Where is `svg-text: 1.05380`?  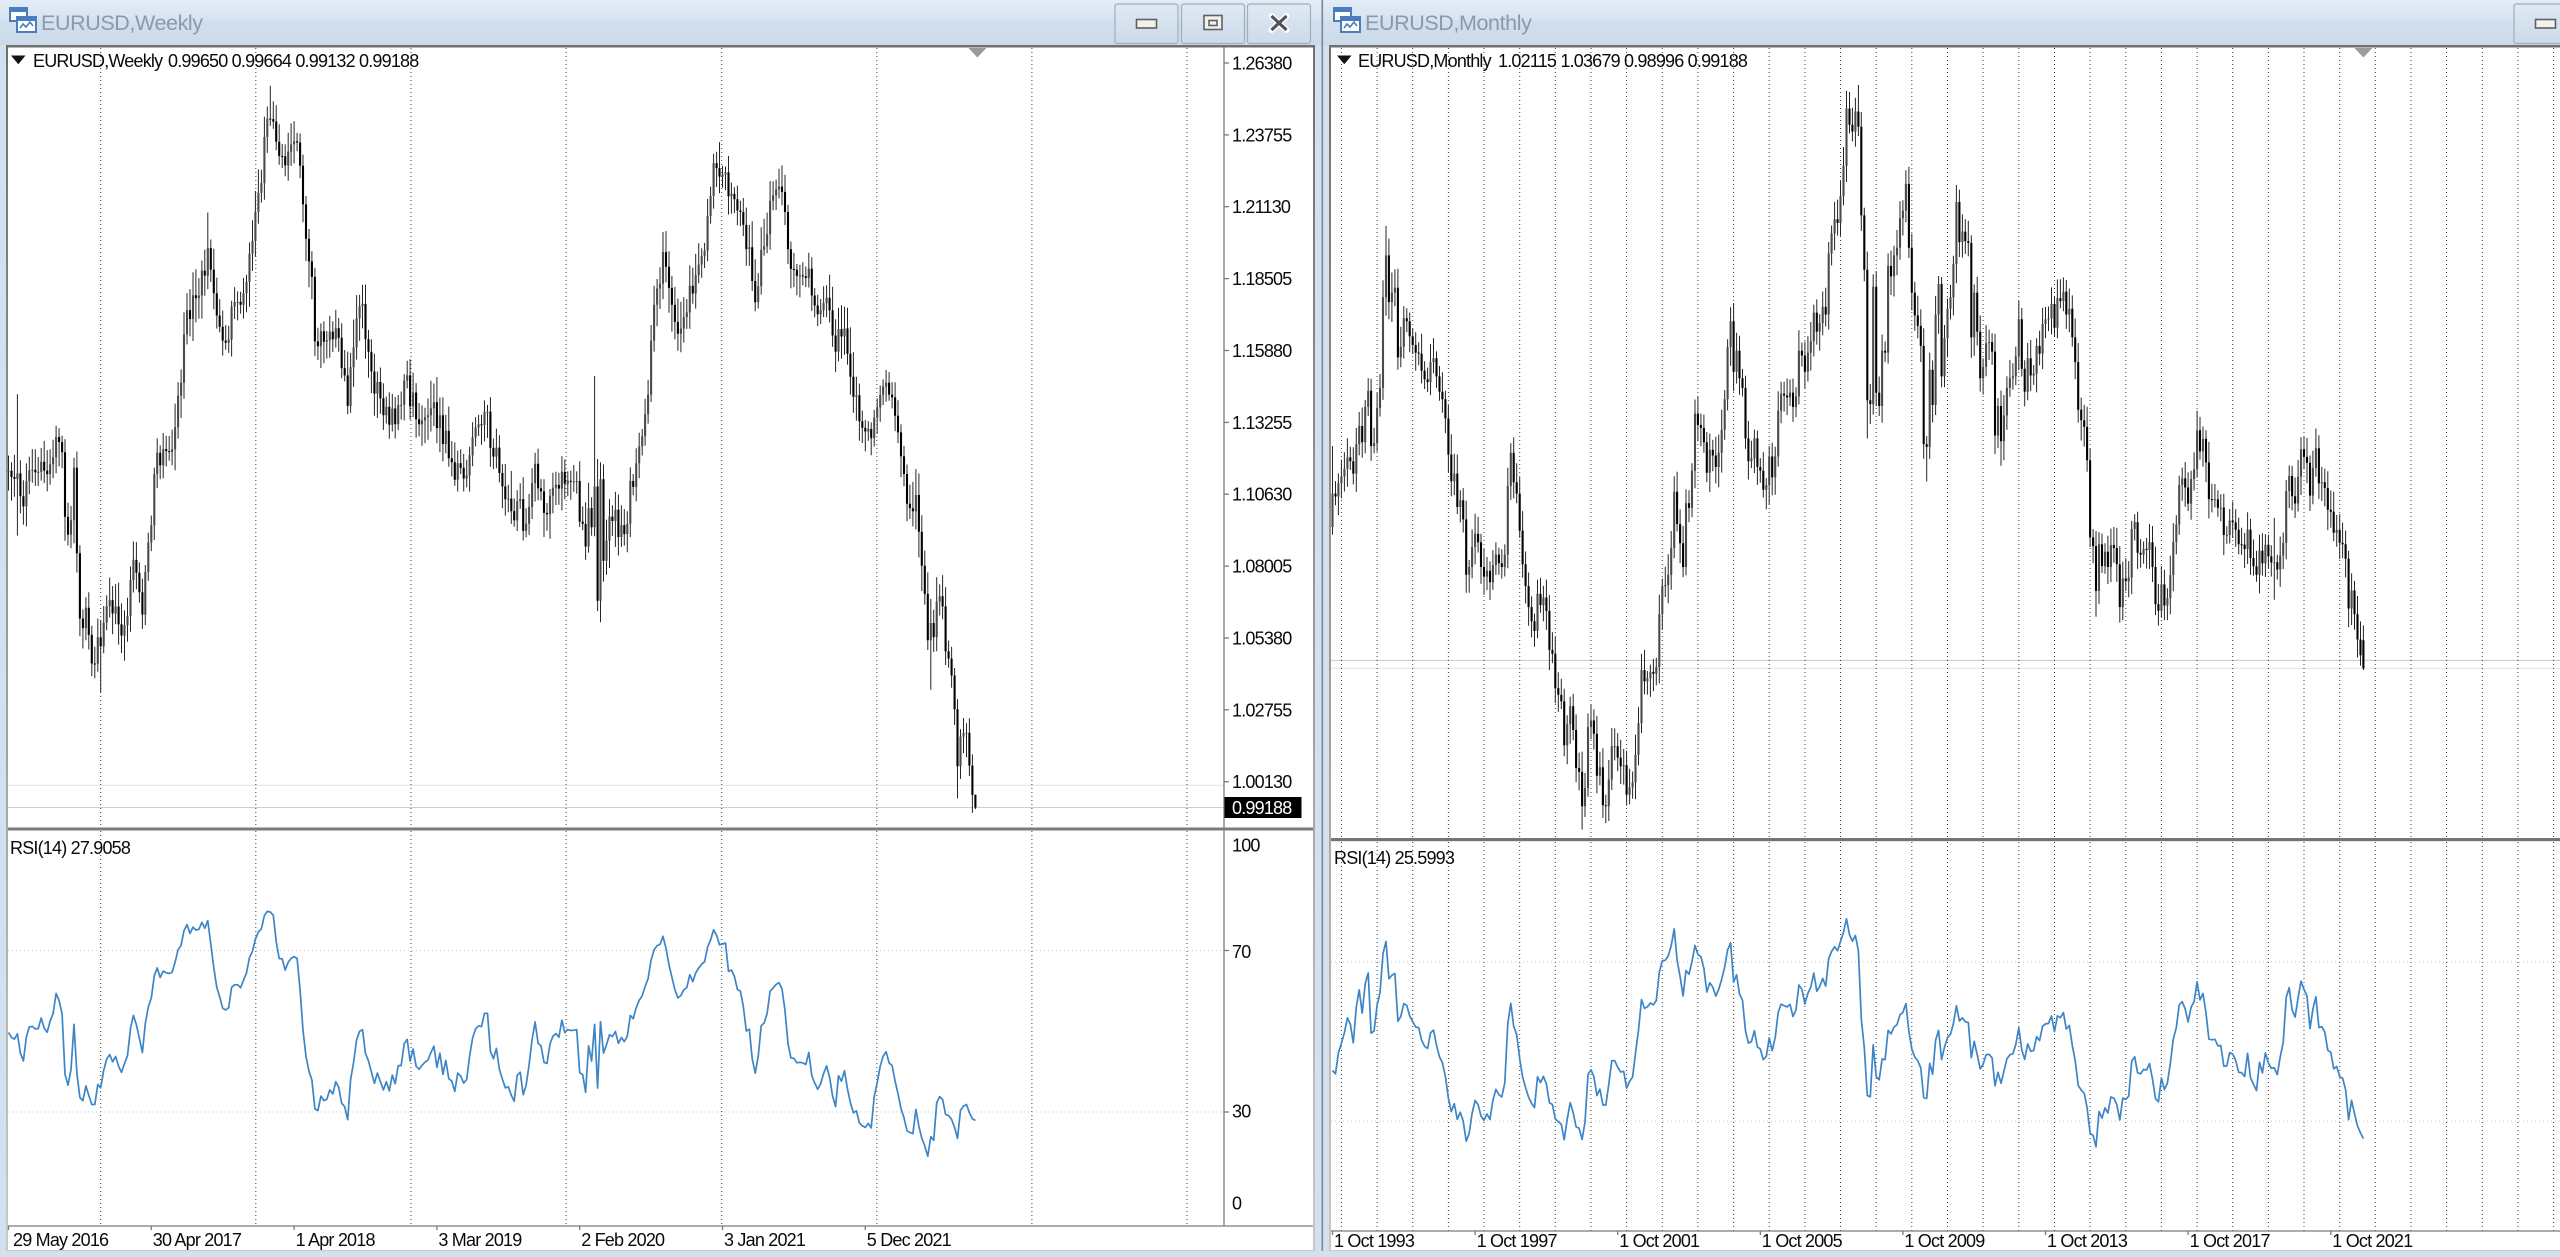 svg-text: 1.05380 is located at coordinates (1262, 639).